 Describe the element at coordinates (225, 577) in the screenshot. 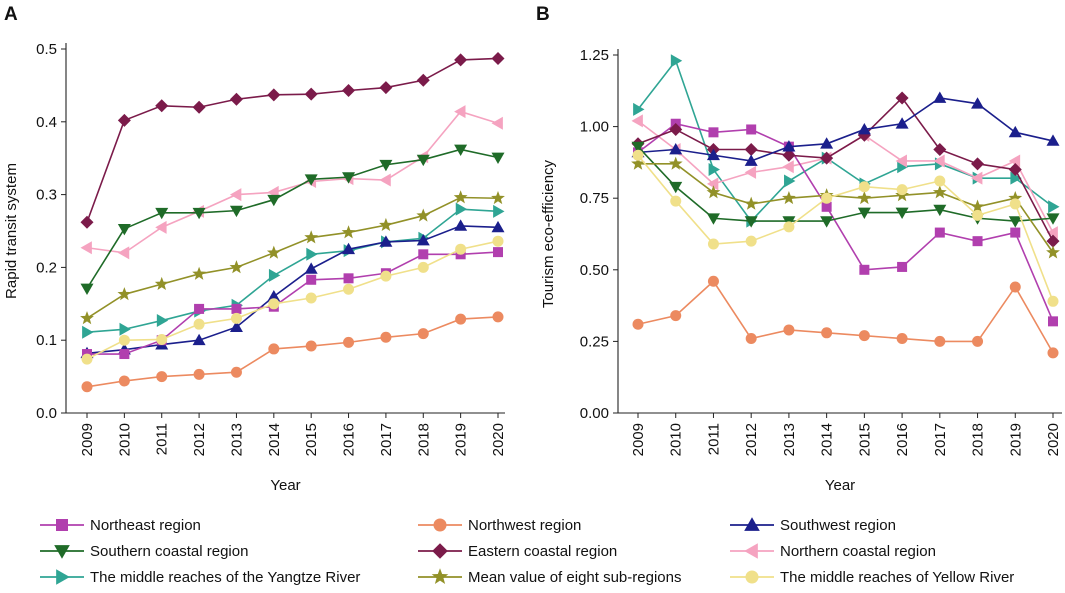

I see `legend-label: The middle reaches of the Yangtze River` at that location.